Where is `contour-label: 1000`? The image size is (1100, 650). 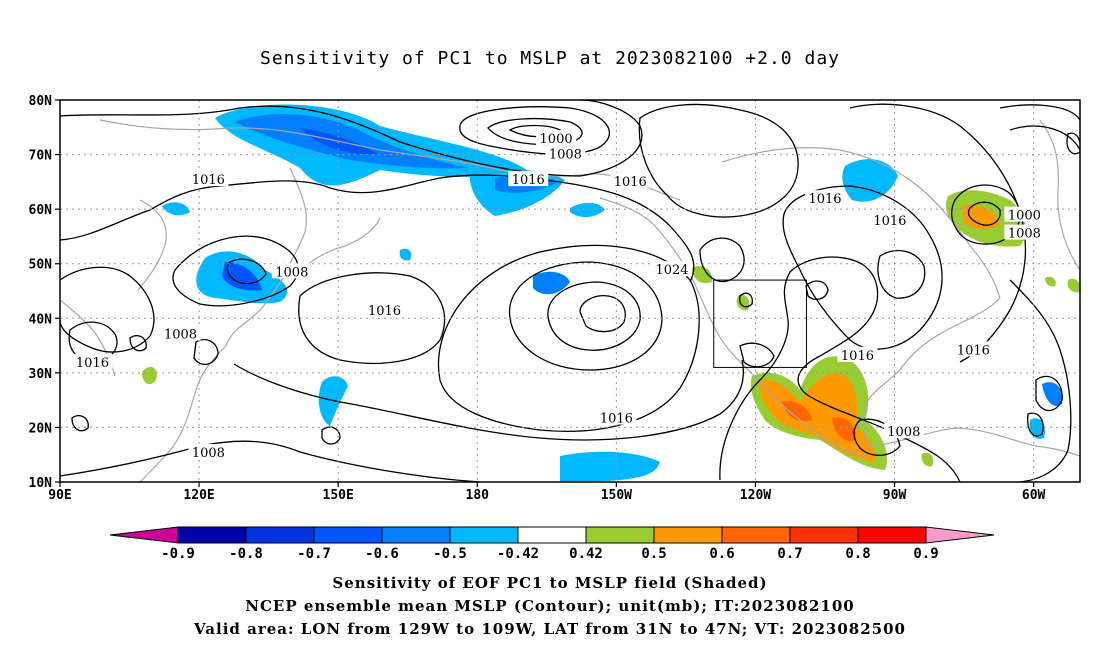 contour-label: 1000 is located at coordinates (1024, 216).